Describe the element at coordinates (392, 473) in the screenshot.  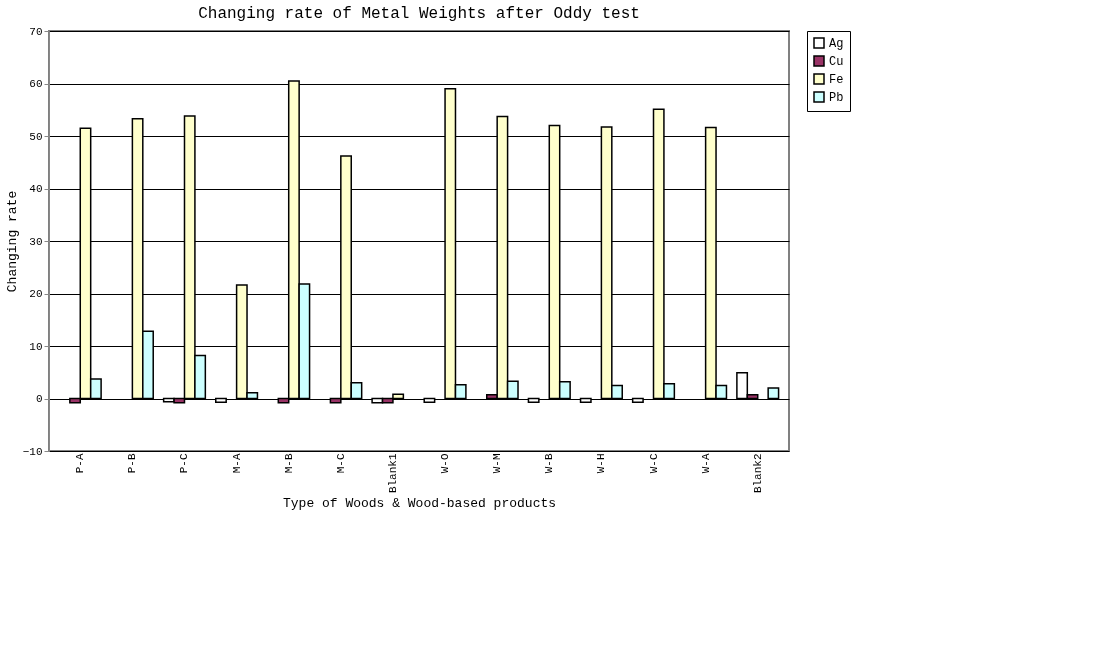
I see `x-tick-label: Blank1` at that location.